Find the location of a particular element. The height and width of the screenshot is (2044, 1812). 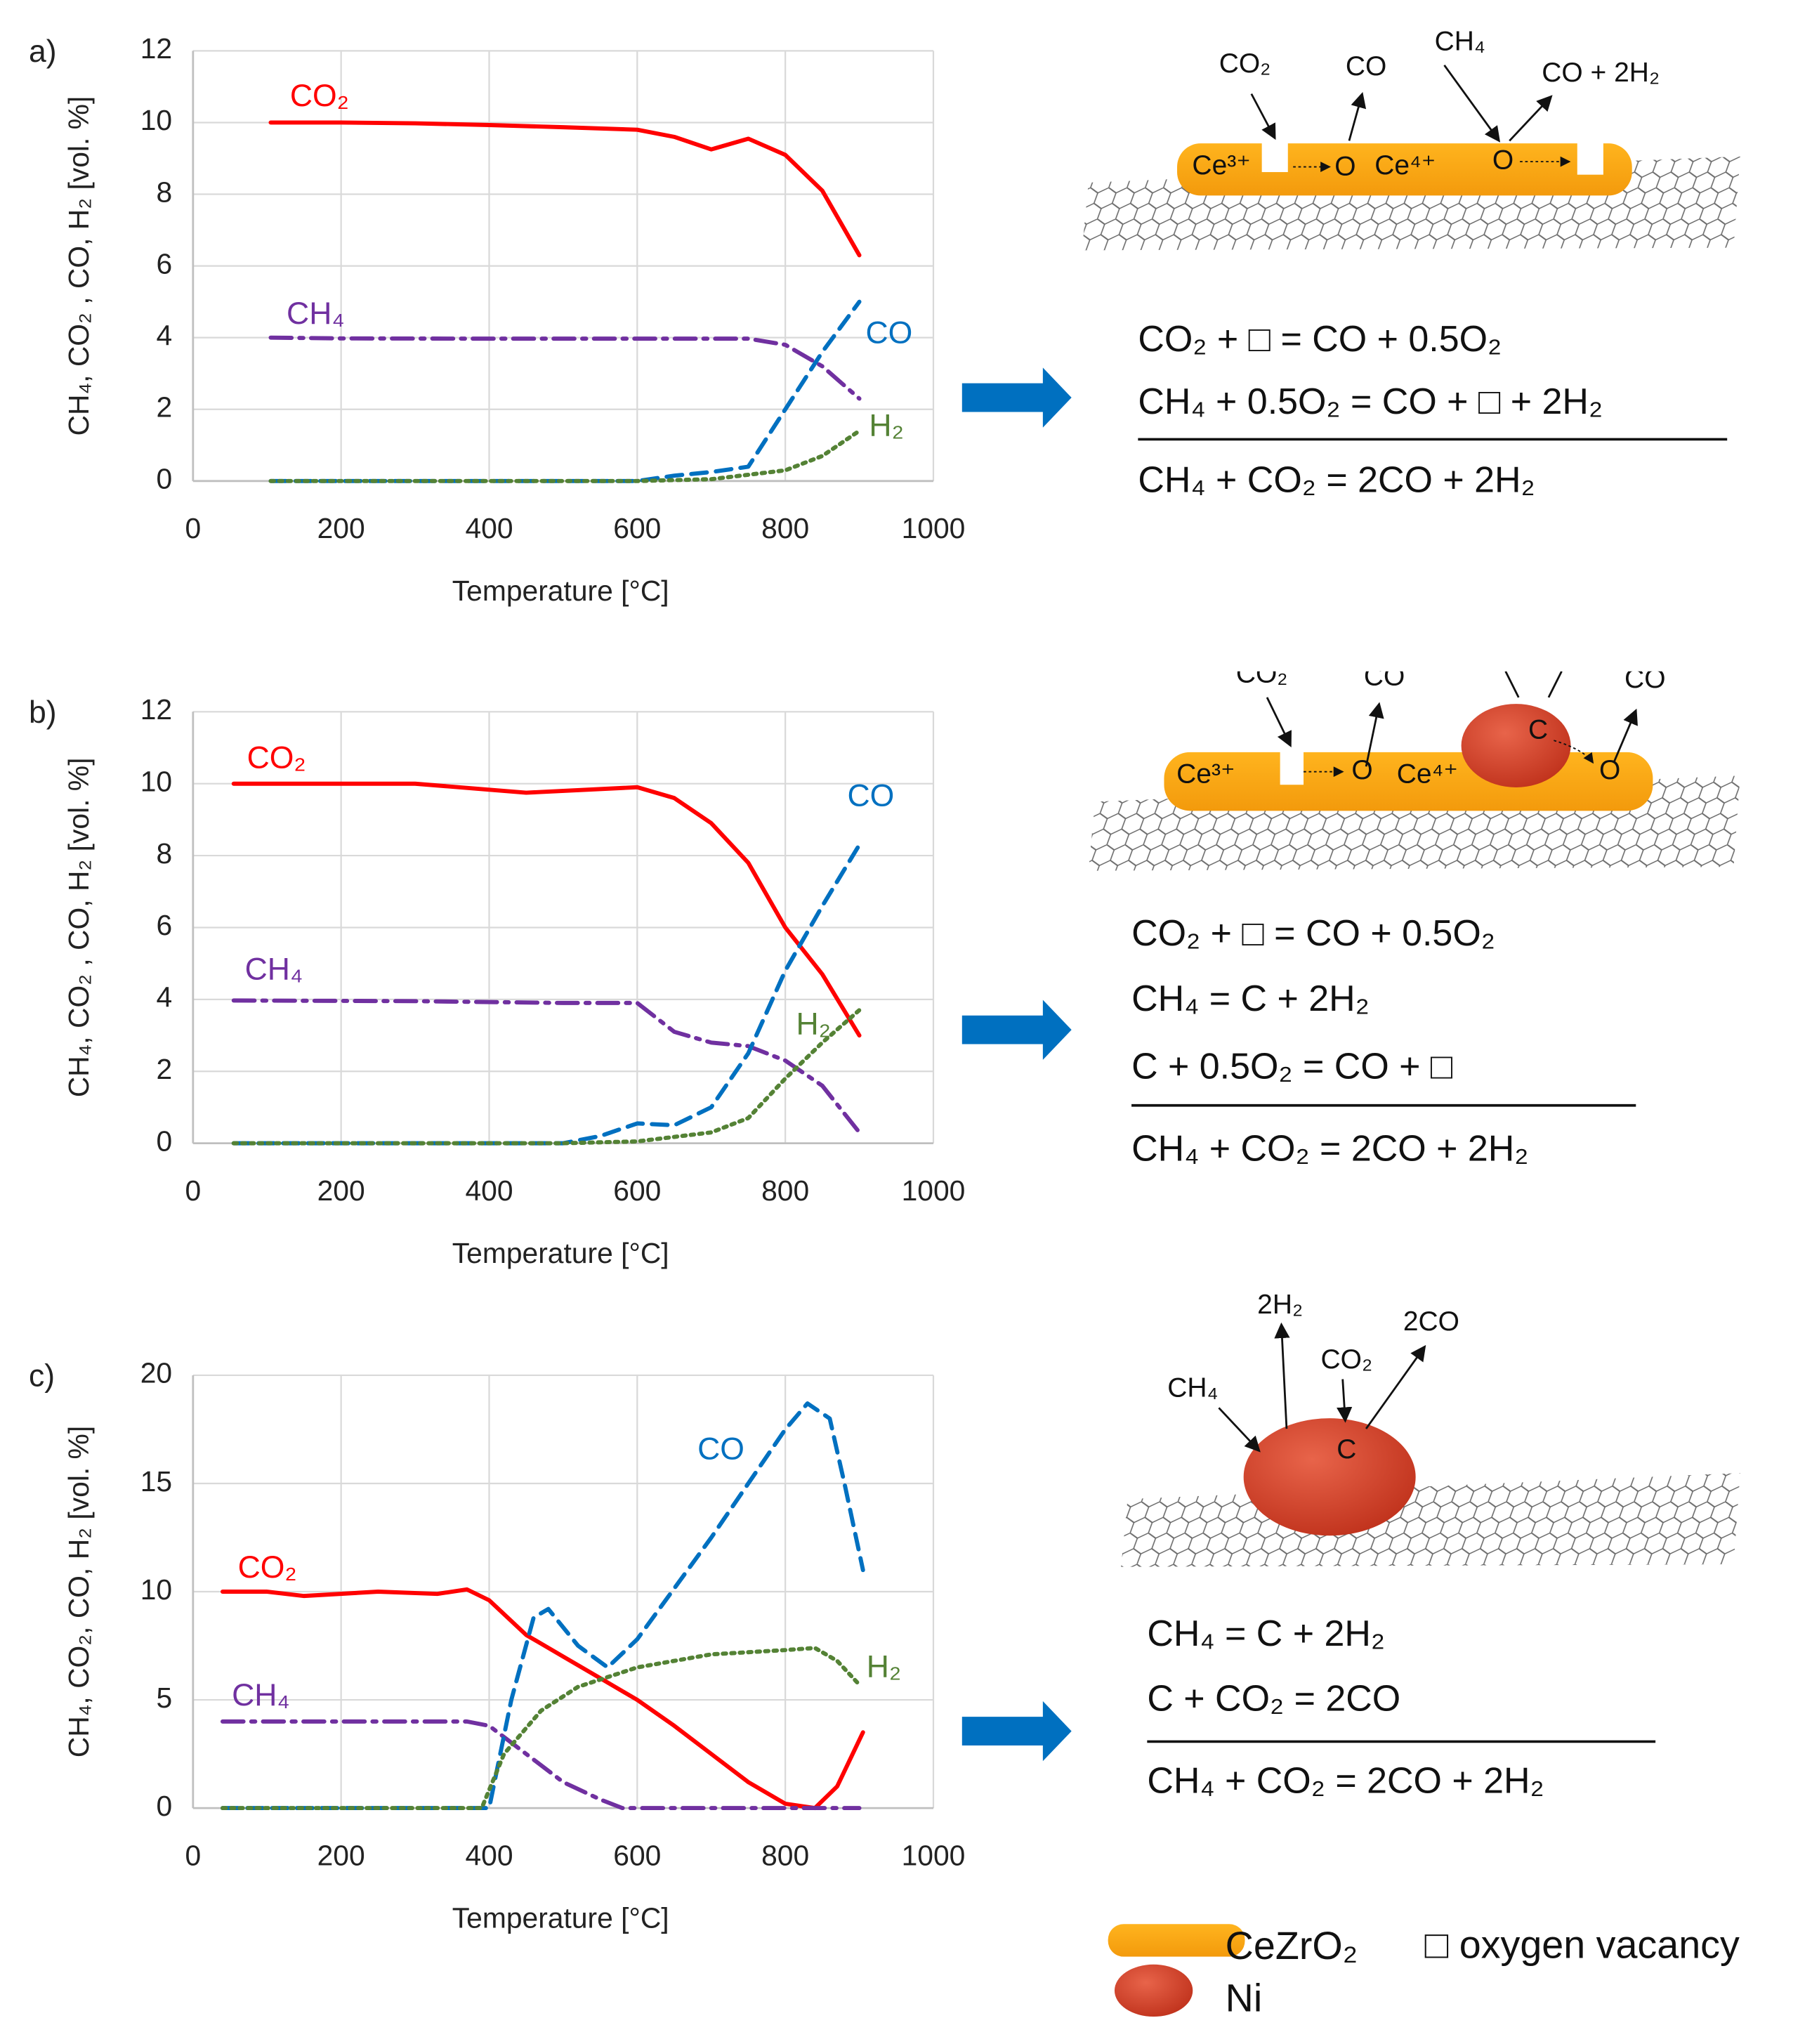

panel-label: a) is located at coordinates (43, 51).